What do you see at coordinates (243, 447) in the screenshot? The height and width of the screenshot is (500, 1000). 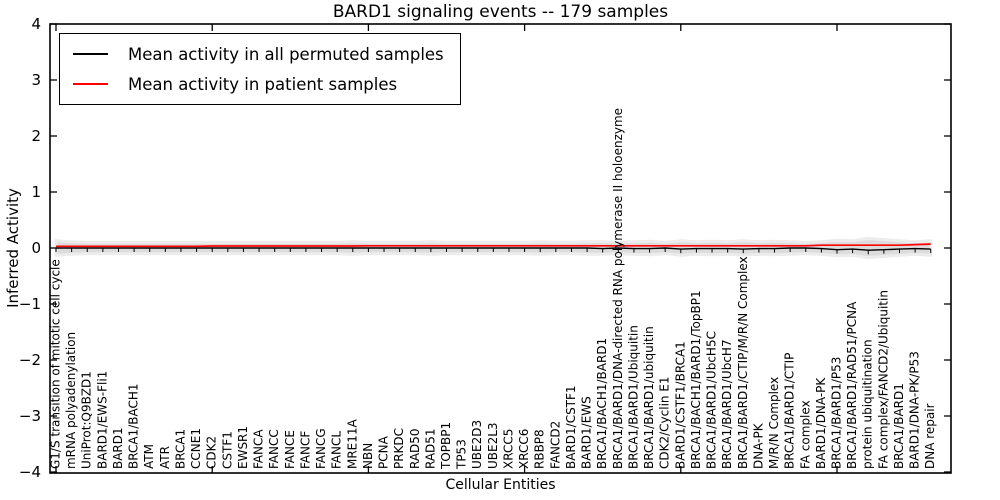 I see `x-tick-label: EWSR1` at bounding box center [243, 447].